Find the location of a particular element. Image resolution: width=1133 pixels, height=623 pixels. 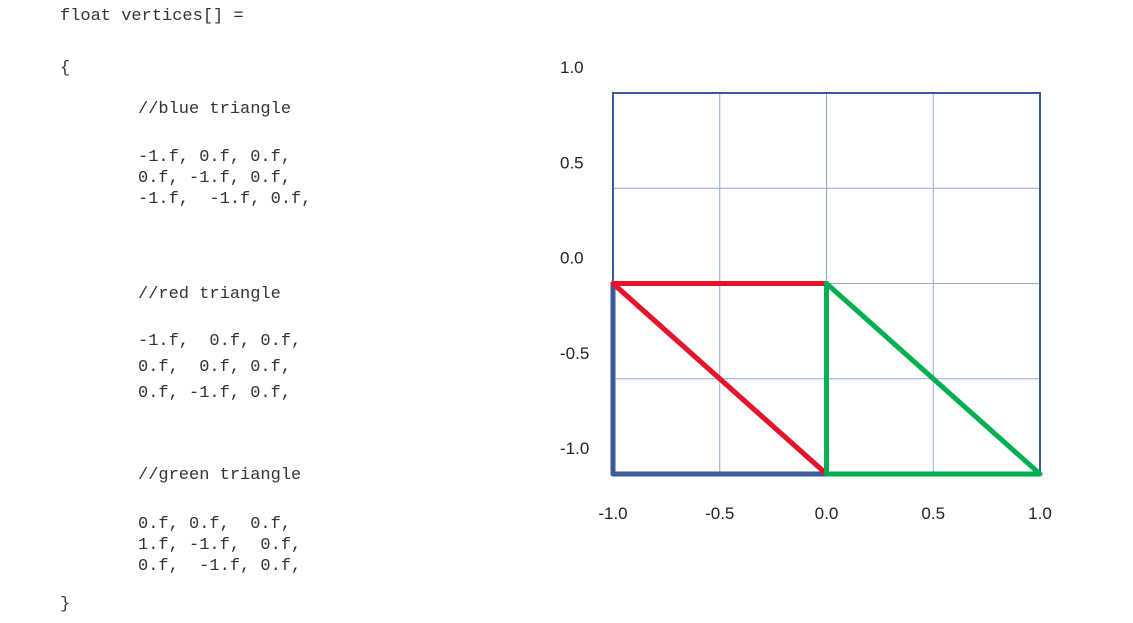

blue-vertex-line: 0.f, -1.f, 0.f, is located at coordinates (215, 178).